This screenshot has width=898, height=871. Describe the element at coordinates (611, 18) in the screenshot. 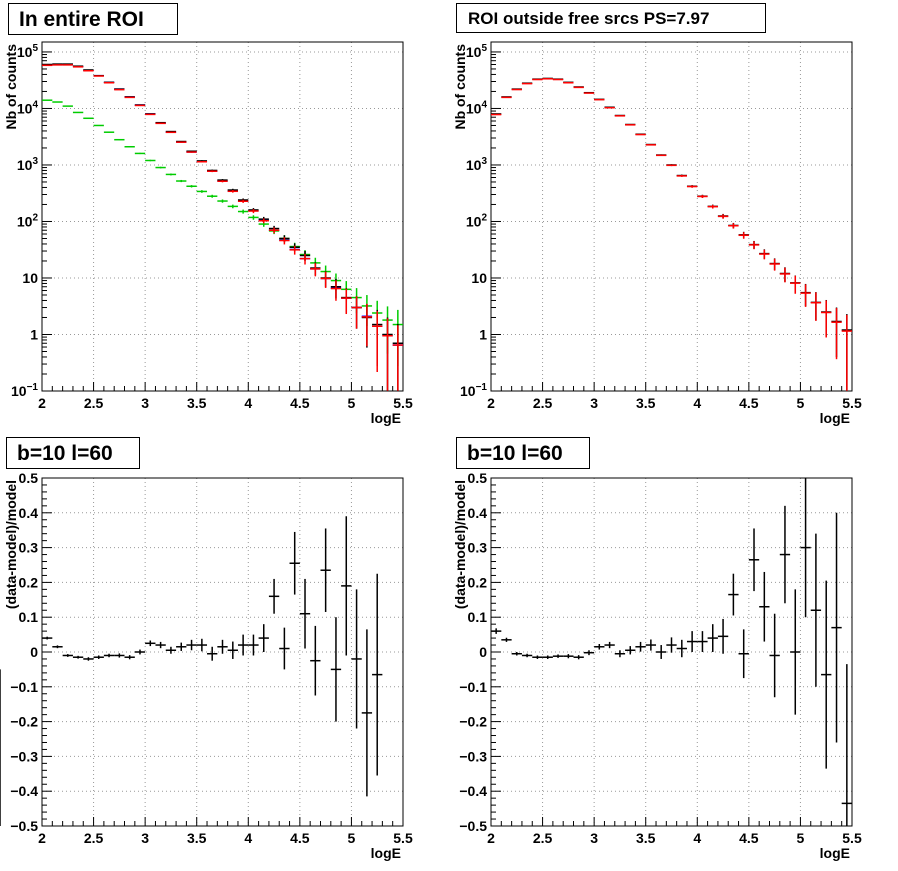

I see `panel-title-outside-free-srcs: ROI outside free srcs PS=7.97` at that location.